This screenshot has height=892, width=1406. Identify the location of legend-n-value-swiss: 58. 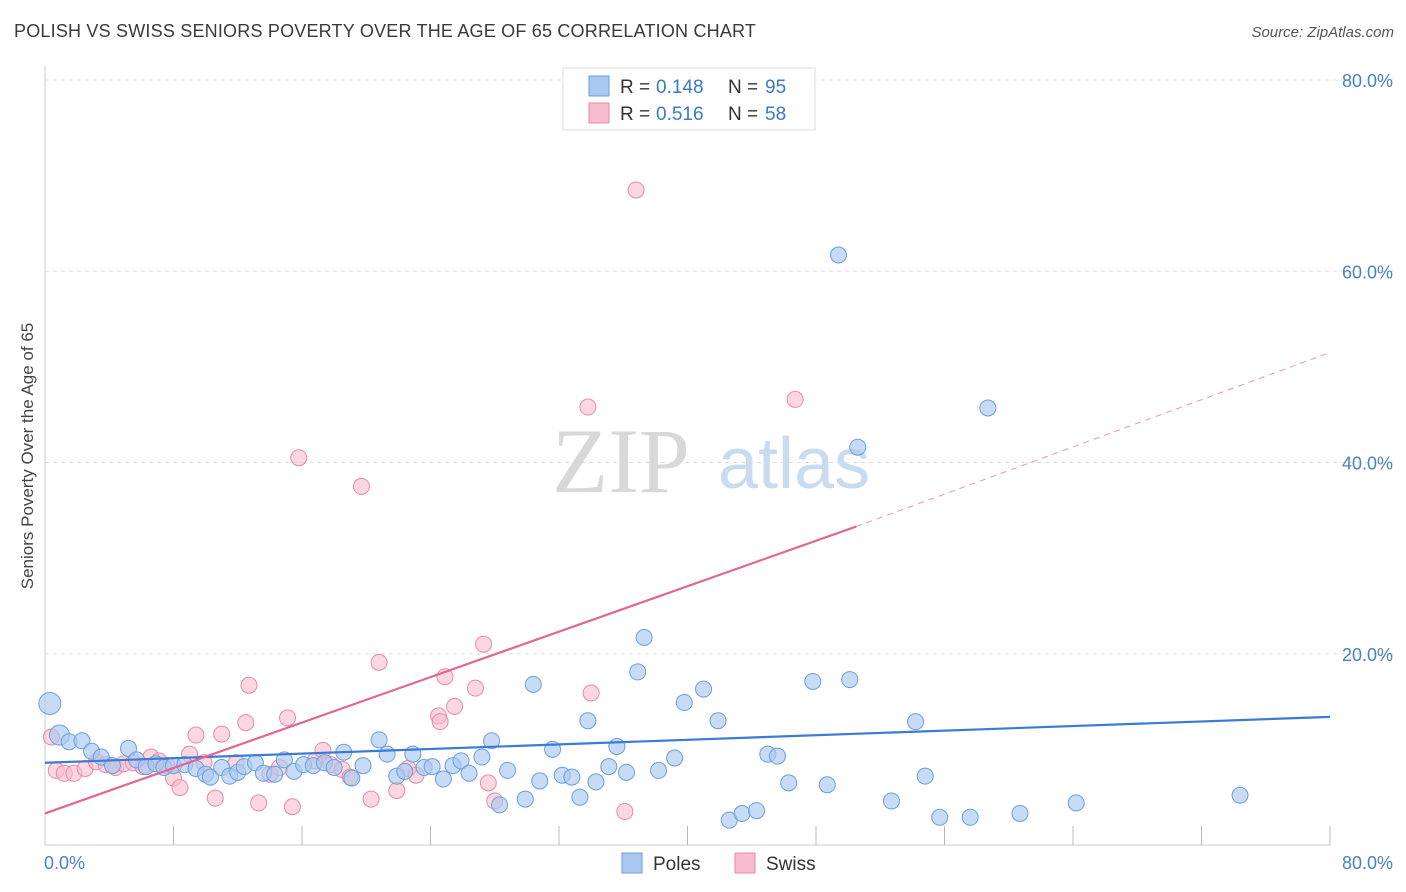
(775, 114).